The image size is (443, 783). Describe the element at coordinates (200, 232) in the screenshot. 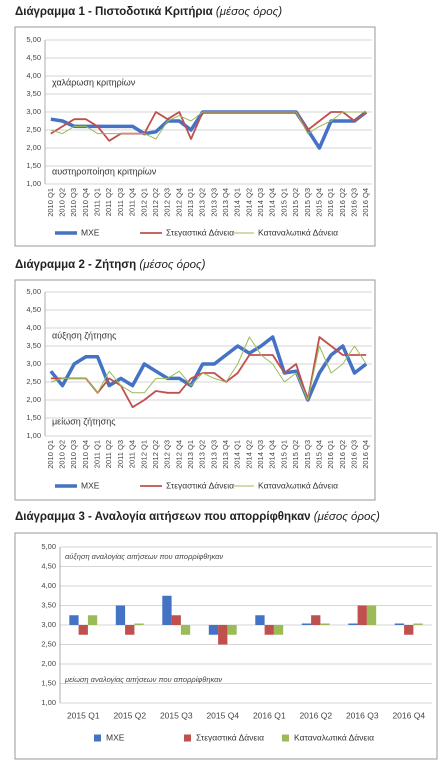

I see `legend-label: Στεγαστικά Δάνεια` at that location.